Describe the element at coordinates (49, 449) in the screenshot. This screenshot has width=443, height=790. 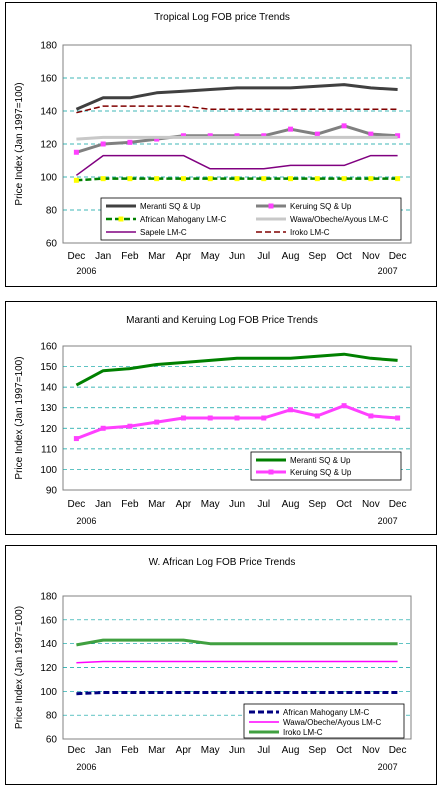
I see `y-tick-label: 110` at that location.